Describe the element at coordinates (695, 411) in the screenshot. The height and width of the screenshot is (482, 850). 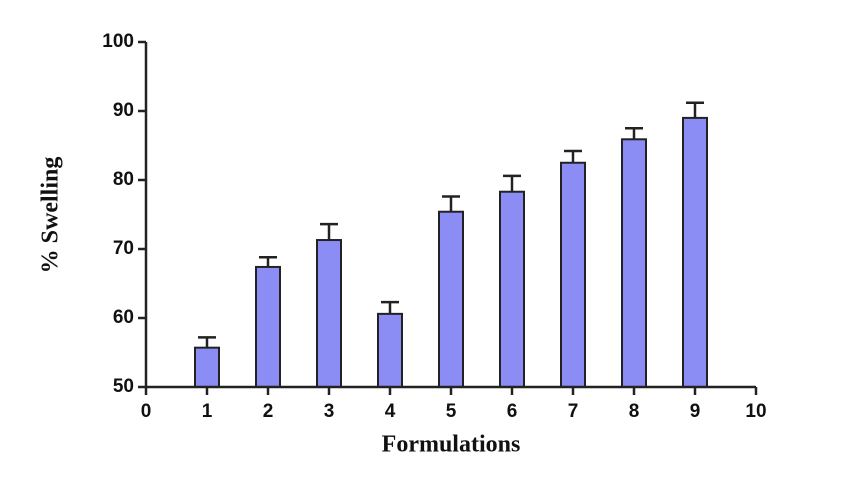
I see `x-tick-label: 9` at that location.